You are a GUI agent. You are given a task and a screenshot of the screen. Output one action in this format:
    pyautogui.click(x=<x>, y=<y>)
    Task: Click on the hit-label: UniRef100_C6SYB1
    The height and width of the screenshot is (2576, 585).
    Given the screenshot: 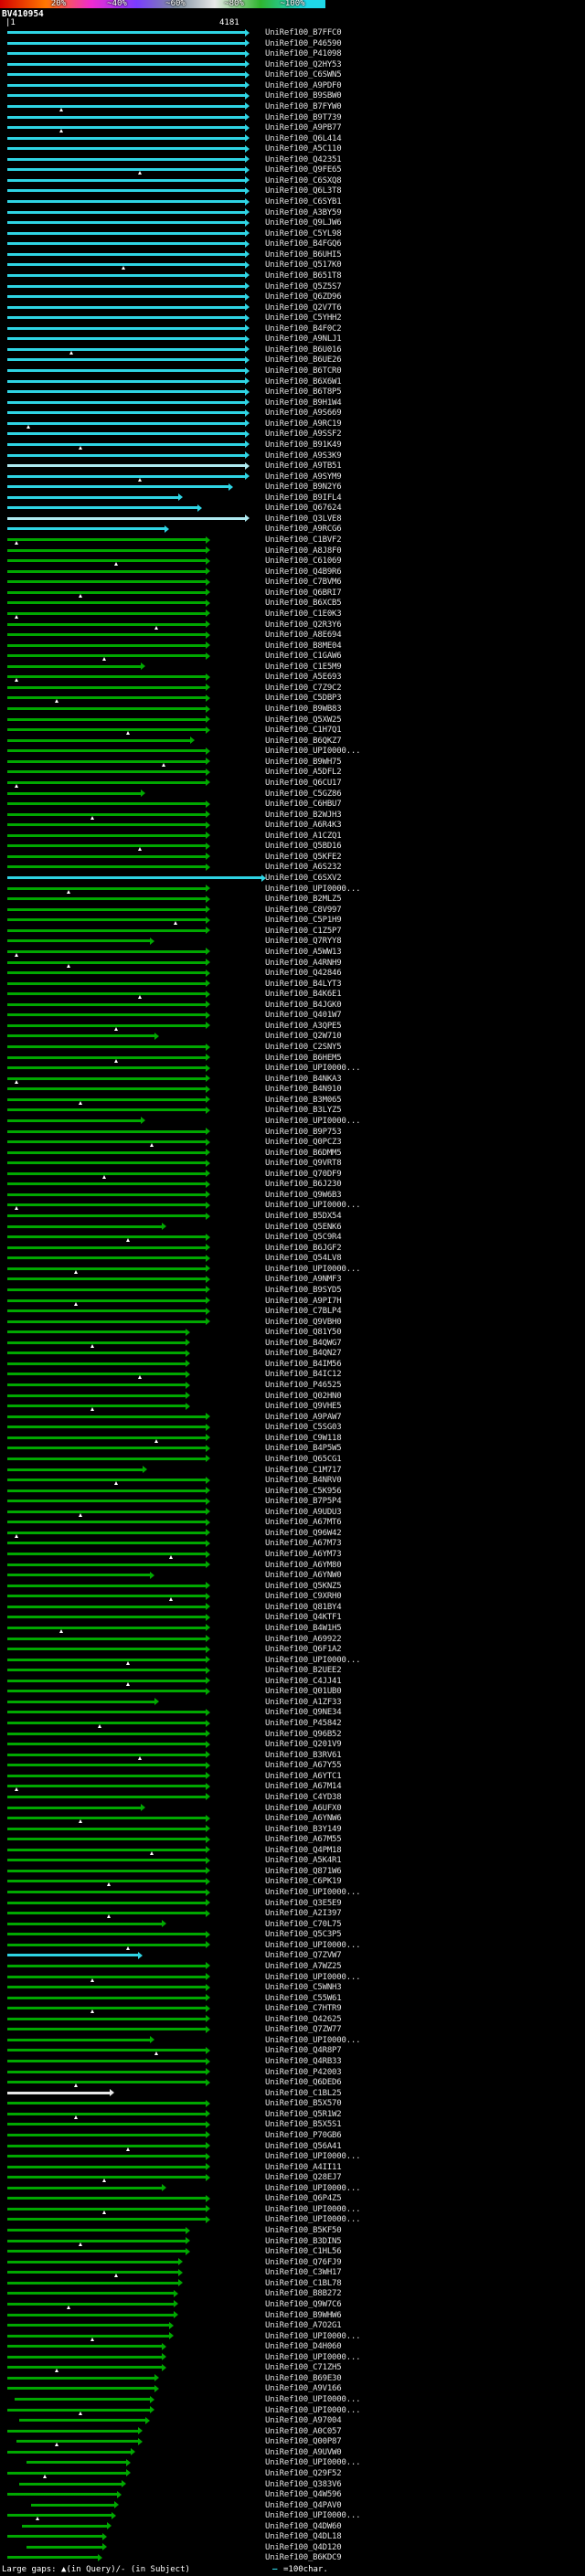 What is the action you would take?
    pyautogui.click(x=303, y=202)
    